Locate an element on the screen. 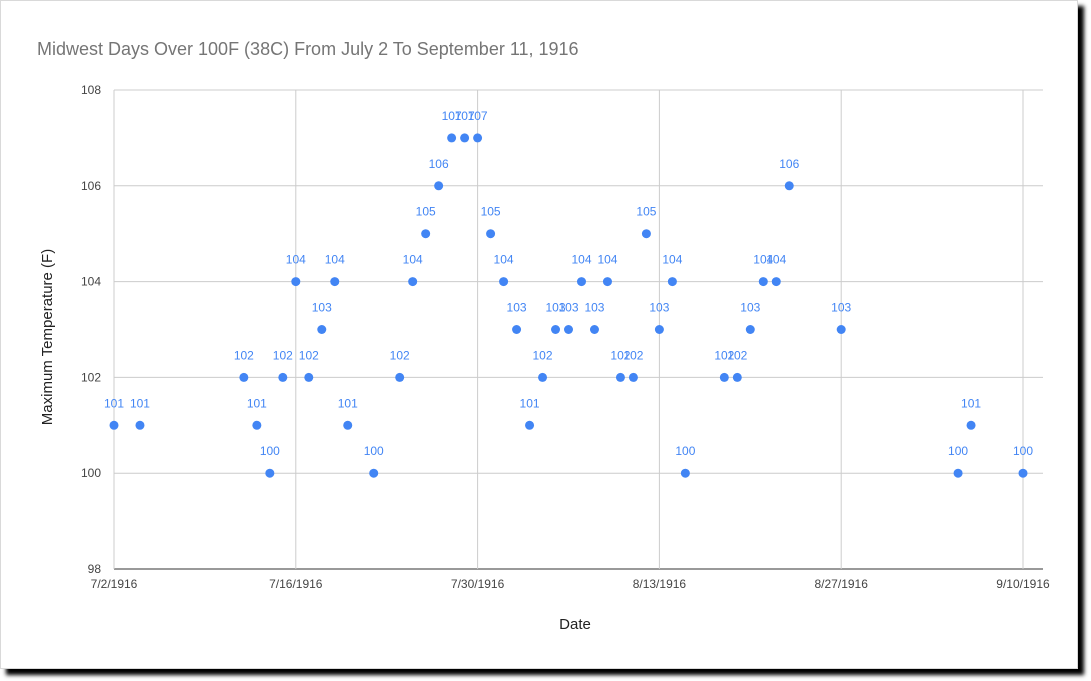  y-axis-title: Maximum Temperature (F) is located at coordinates (47, 337).